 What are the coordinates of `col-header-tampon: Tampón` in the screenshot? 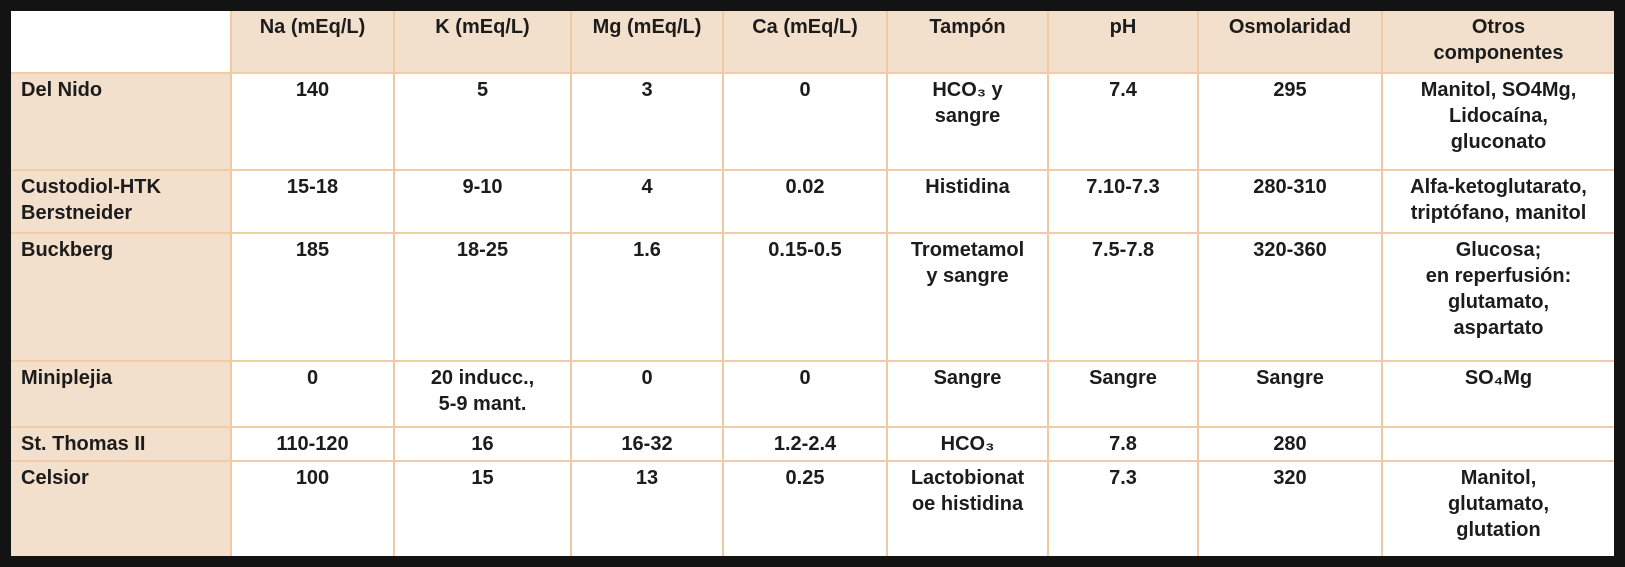 It's located at (968, 42).